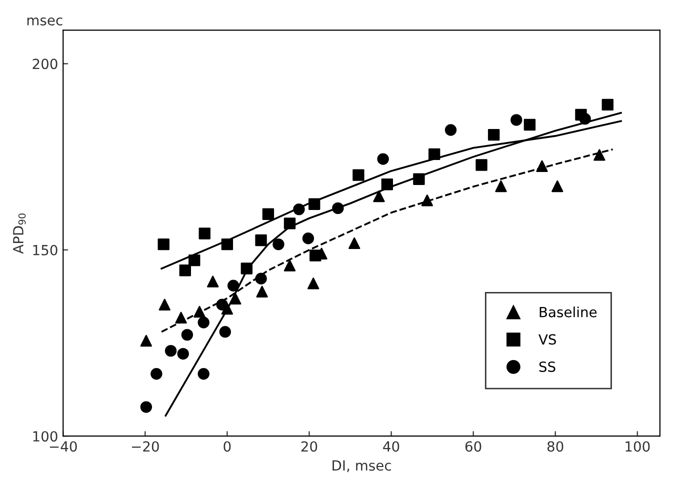 The width and height of the screenshot is (686, 495). Describe the element at coordinates (19, 233) in the screenshot. I see `y-axis-title: APD$_{90}$` at that location.